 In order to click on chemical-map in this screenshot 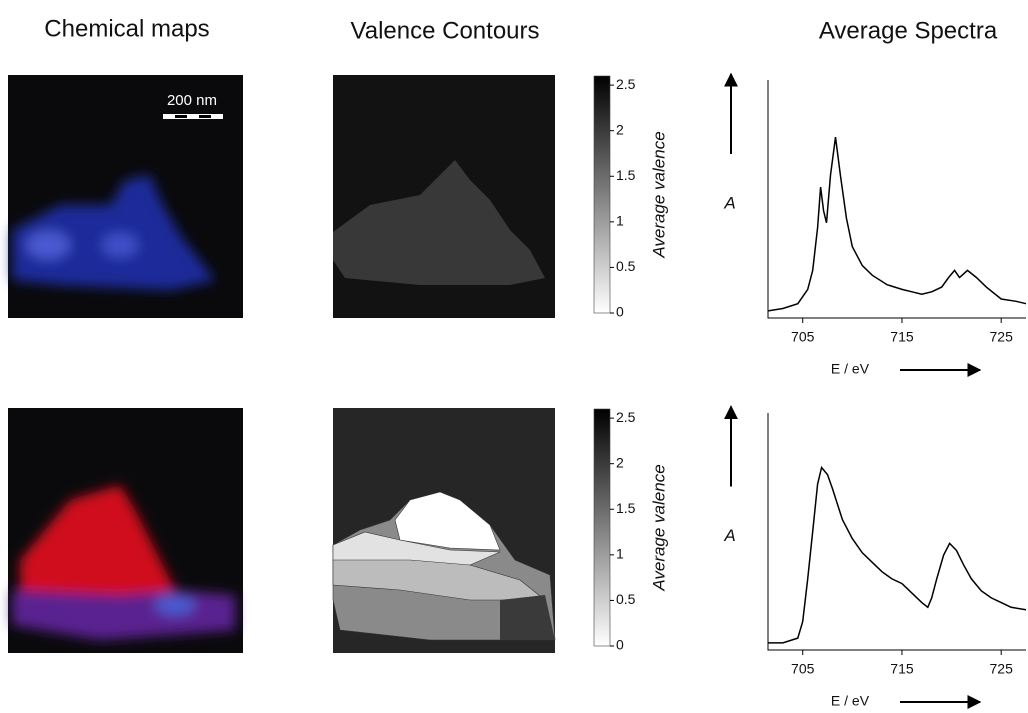, I will do `click(125, 530)`.